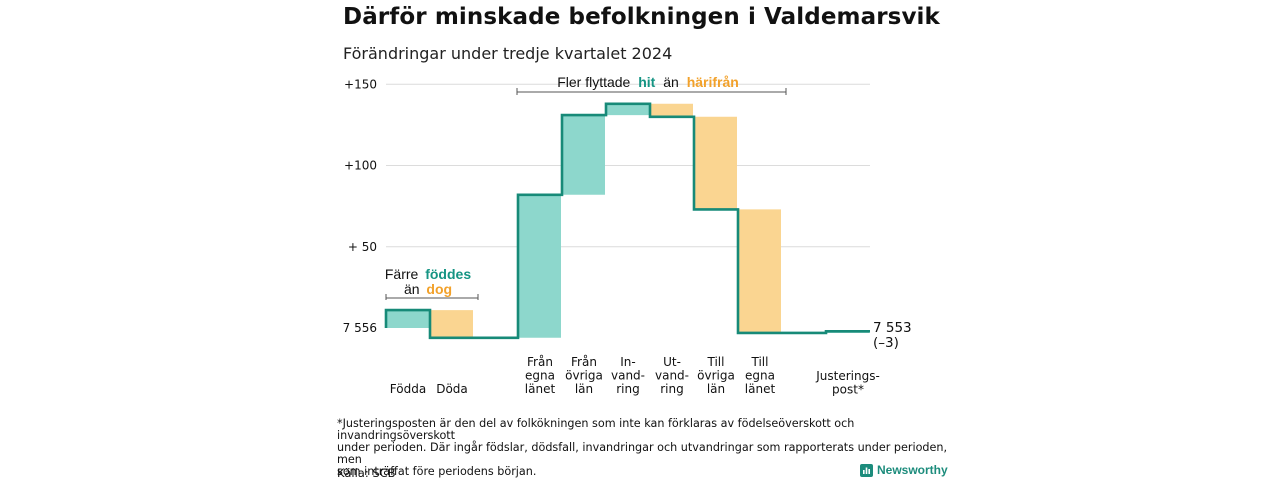 The width and height of the screenshot is (1280, 480). Describe the element at coordinates (593, 82) in the screenshot. I see `annotation-migration-text1: Fler flyttade` at that location.